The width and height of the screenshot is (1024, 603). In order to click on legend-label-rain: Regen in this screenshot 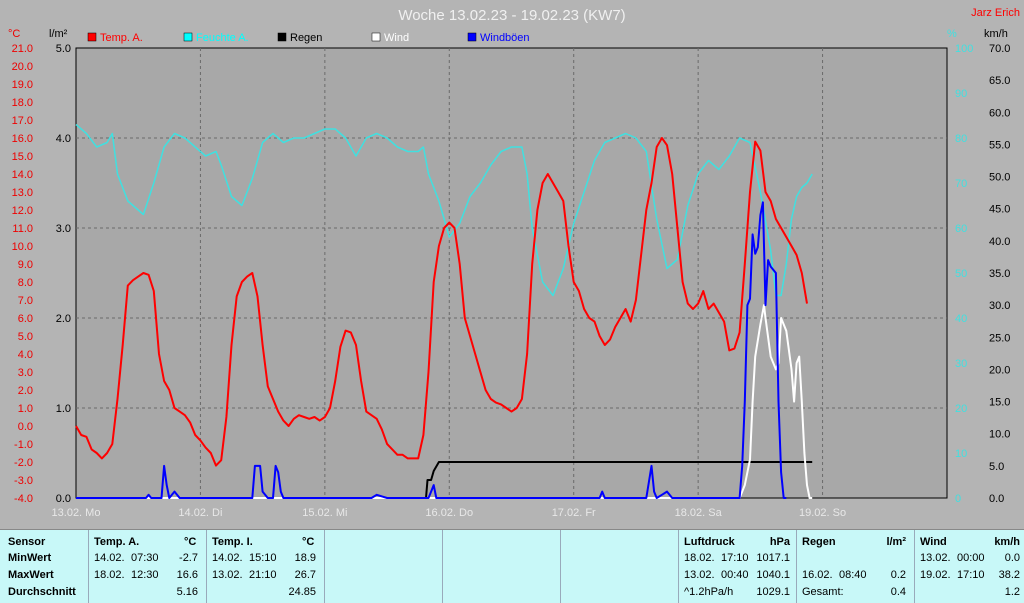, I will do `click(306, 38)`.